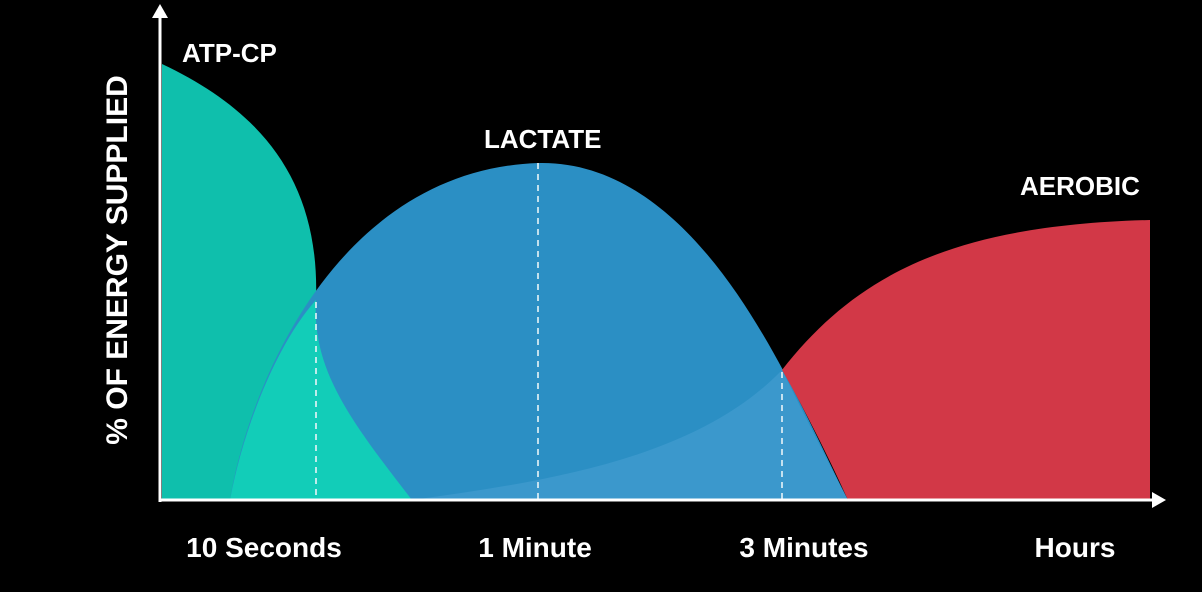 The image size is (1202, 592). What do you see at coordinates (542, 139) in the screenshot?
I see `series-label-lactate: LACTATE` at bounding box center [542, 139].